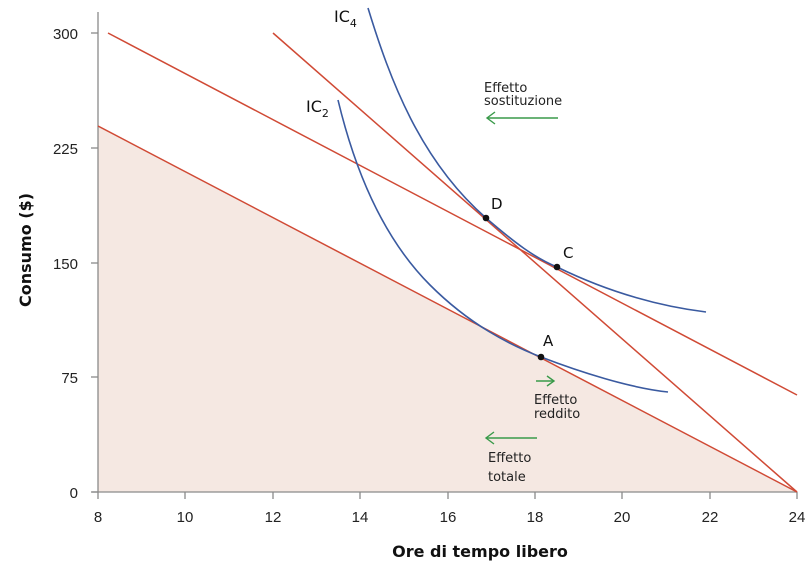 The image size is (810, 567). Describe the element at coordinates (510, 438) in the screenshot. I see `total-effect-arrow-icon` at that location.